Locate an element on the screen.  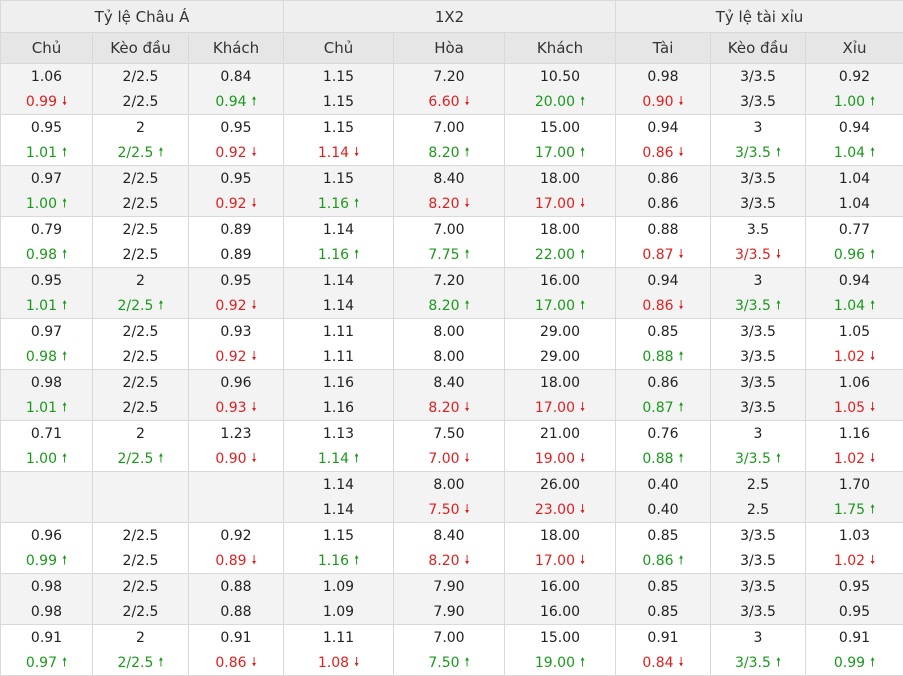
odds-value: 16.00 is located at coordinates (560, 281).